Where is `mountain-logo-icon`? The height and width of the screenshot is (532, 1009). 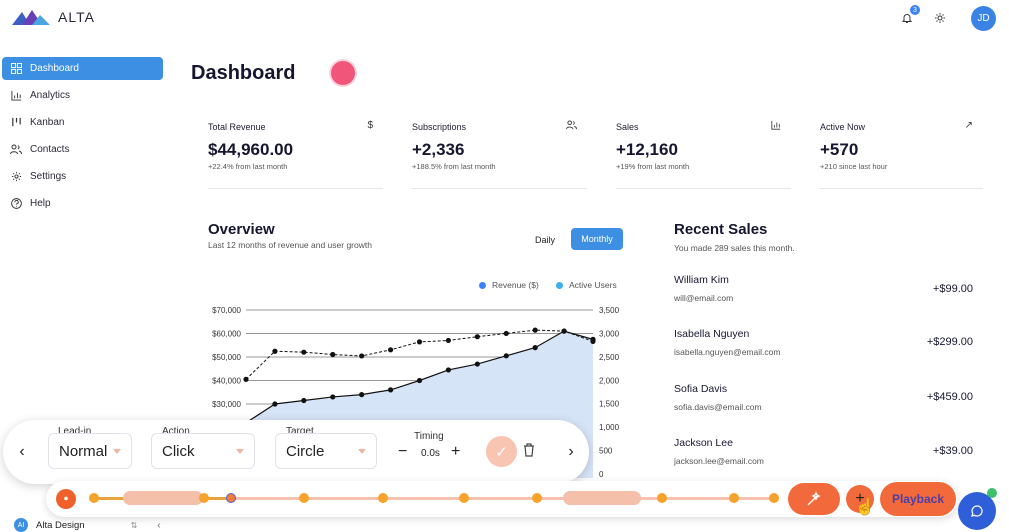 mountain-logo-icon is located at coordinates (31, 17).